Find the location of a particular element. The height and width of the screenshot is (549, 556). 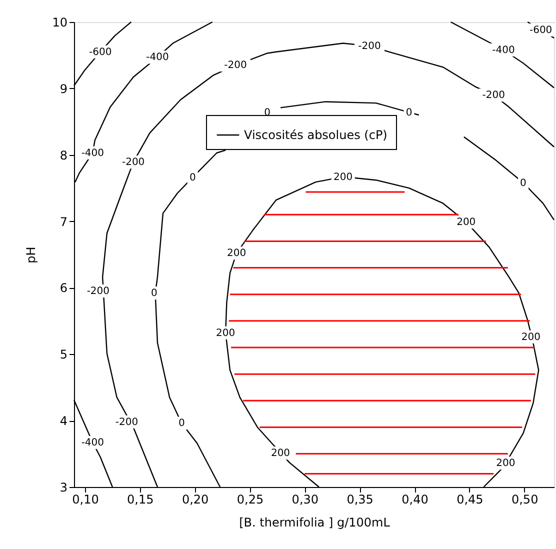

x-axis-title: [B. thermifolia ] g/100mL is located at coordinates (314, 523).